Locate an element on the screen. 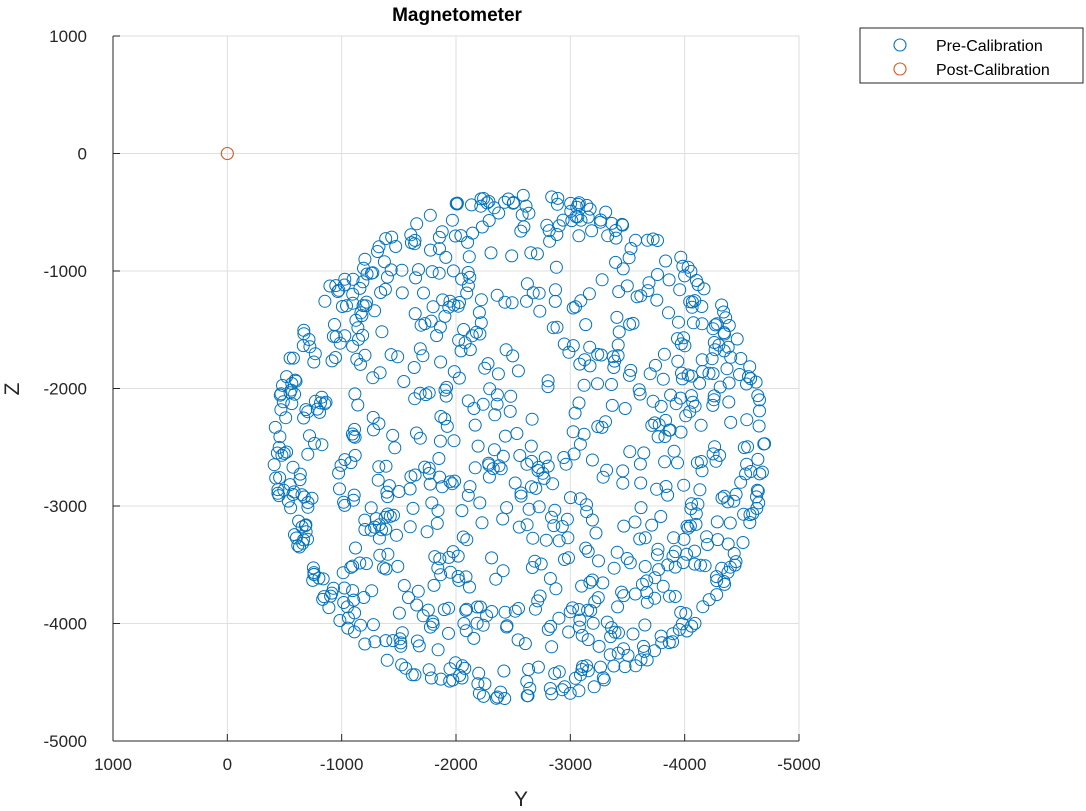 This screenshot has width=1086, height=811. y-axis-label: Z is located at coordinates (12, 388).